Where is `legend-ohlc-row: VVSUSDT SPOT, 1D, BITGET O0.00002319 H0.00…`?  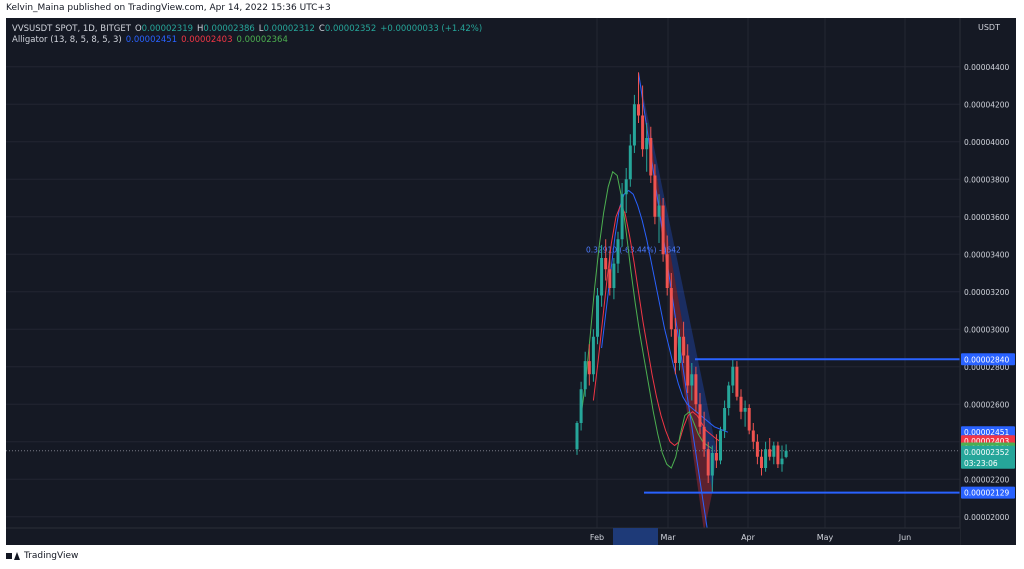 legend-ohlc-row: VVSUSDT SPOT, 1D, BITGET O0.00002319 H0.00… is located at coordinates (249, 29).